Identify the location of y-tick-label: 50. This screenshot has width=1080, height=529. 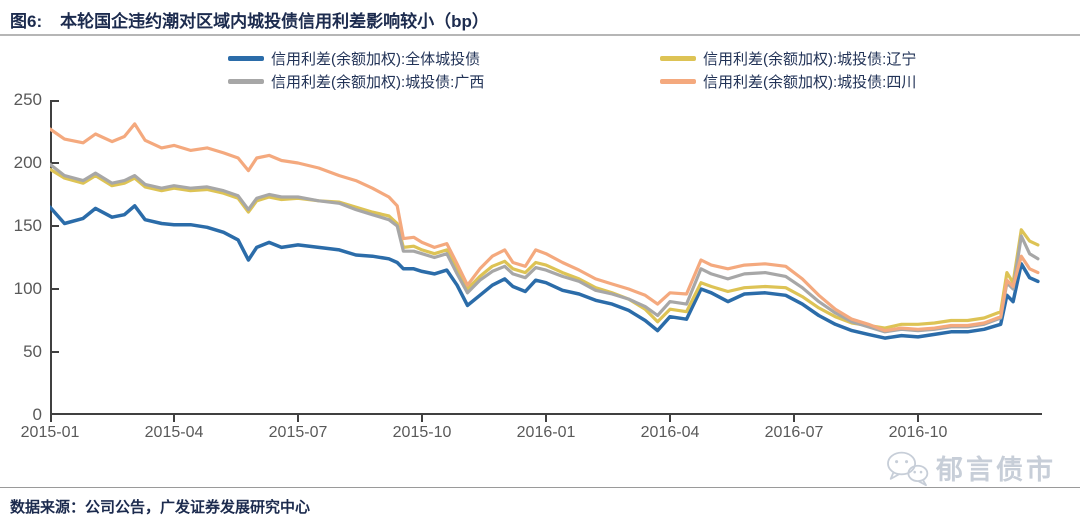
(32, 351).